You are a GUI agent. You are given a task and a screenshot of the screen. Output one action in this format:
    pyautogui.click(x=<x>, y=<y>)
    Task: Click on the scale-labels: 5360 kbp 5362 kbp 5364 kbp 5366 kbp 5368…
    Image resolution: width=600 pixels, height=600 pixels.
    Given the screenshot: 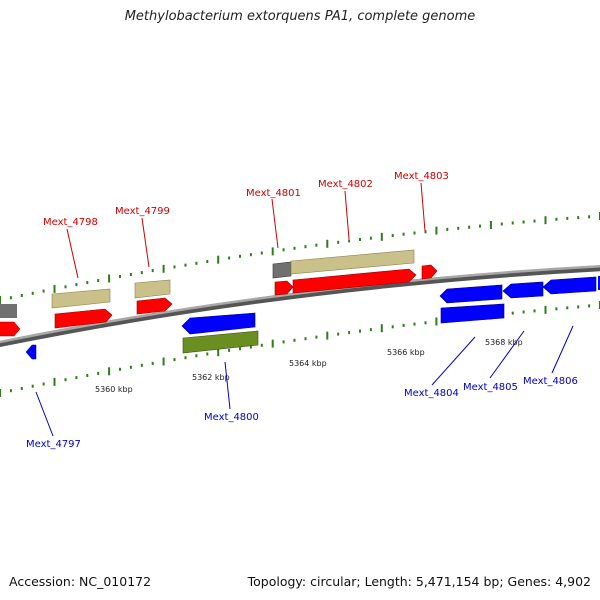 What is the action you would take?
    pyautogui.click(x=309, y=366)
    